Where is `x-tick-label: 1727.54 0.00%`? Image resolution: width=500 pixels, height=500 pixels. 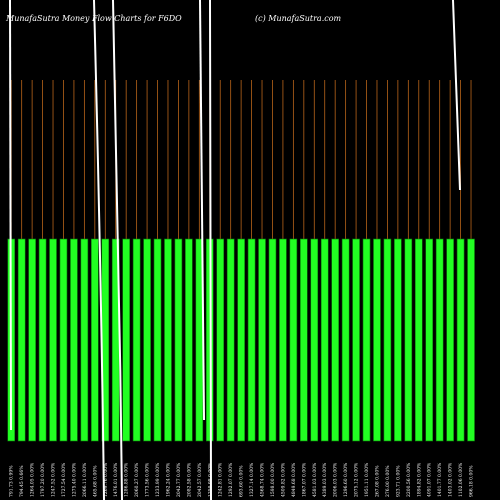
x-tick-label: 1727.54 0.00% is located at coordinates (64, 479).